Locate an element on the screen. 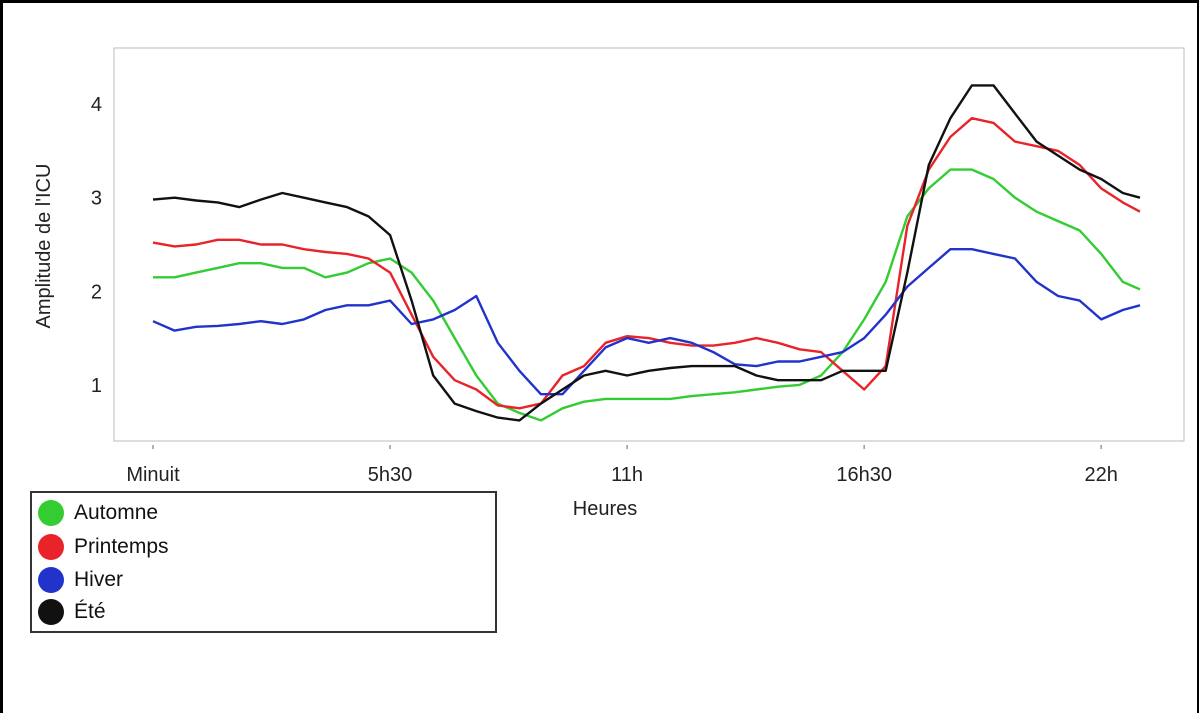  legend-item-ete: Été is located at coordinates (72, 612).